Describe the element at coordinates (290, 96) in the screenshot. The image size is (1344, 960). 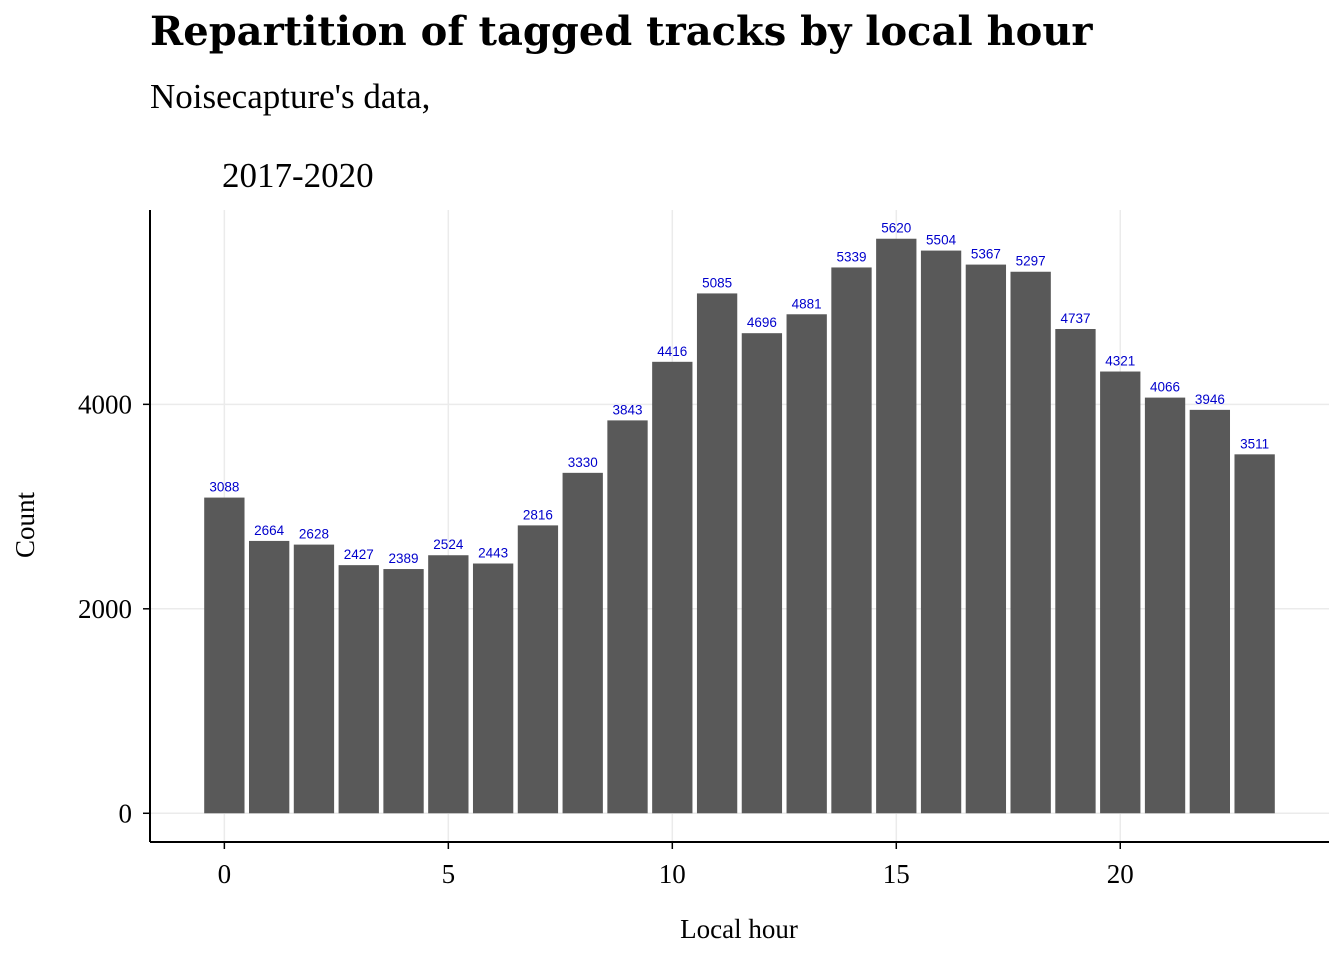
I see `chart-subtitle-line-1: Noisecapture's data,` at that location.